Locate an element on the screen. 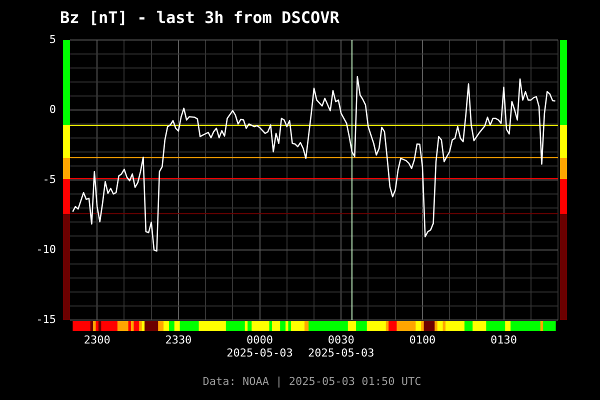  x-tick-label: 2330 is located at coordinates (178, 339).